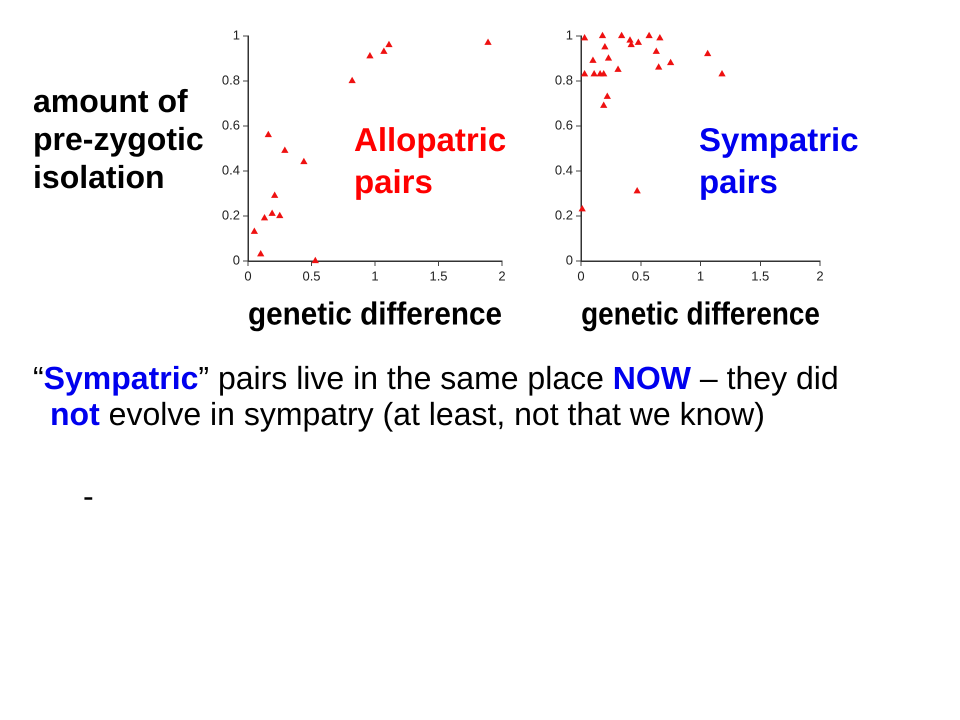 The width and height of the screenshot is (960, 720). Describe the element at coordinates (119, 139) in the screenshot. I see `y-axis-title: amount of pre-zygotic isolation` at that location.